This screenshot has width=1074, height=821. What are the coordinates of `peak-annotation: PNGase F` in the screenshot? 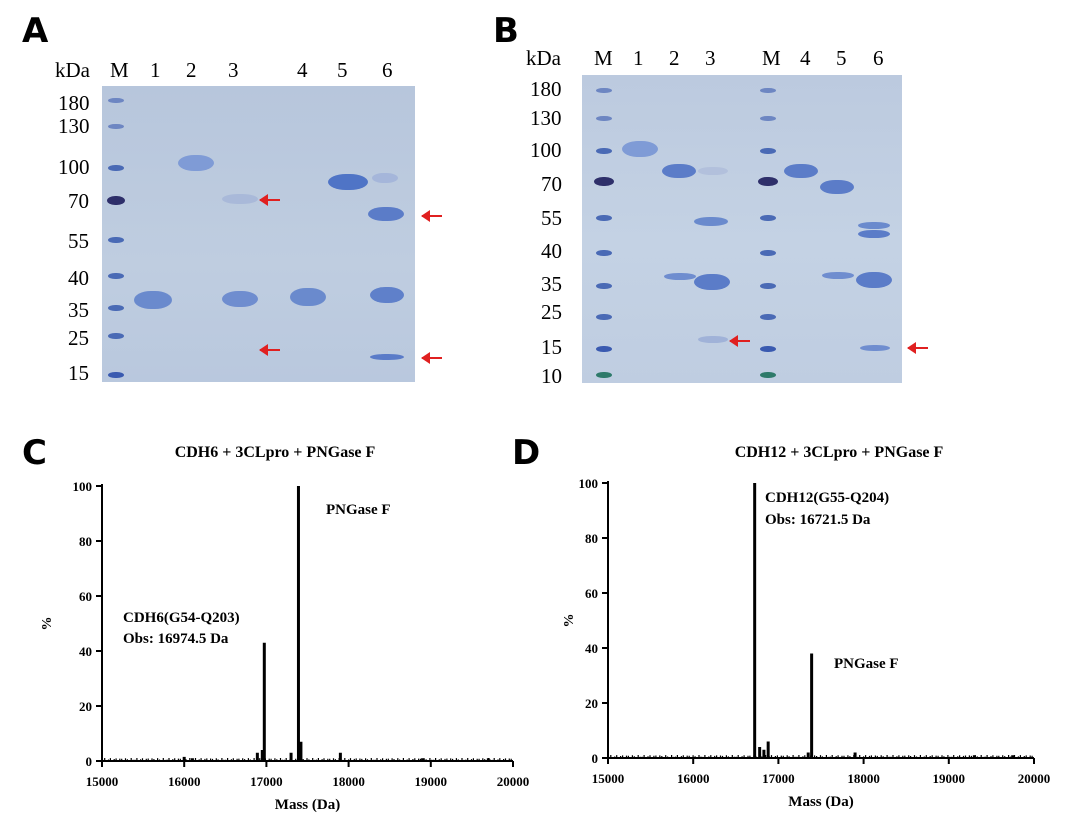 It's located at (866, 664).